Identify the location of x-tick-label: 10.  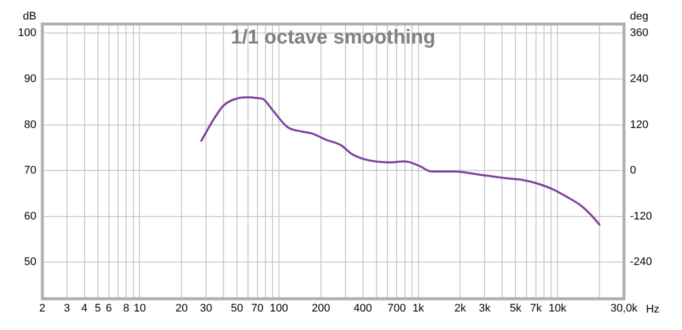
(140, 308).